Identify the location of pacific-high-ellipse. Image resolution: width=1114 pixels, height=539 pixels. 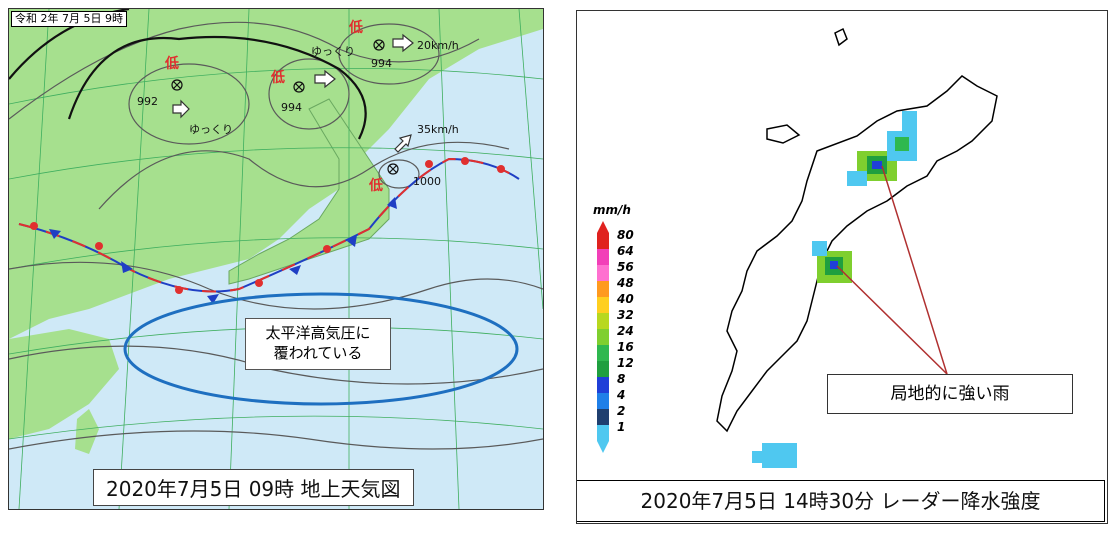
(321, 349).